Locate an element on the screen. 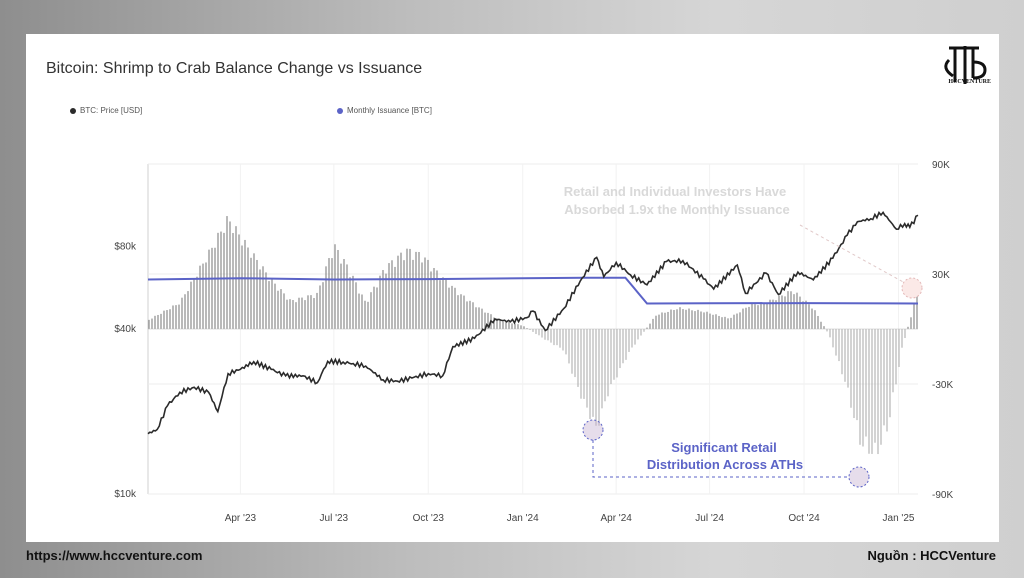 Image resolution: width=1024 pixels, height=578 pixels. left-tick-label: $10k is located at coordinates (125, 494).